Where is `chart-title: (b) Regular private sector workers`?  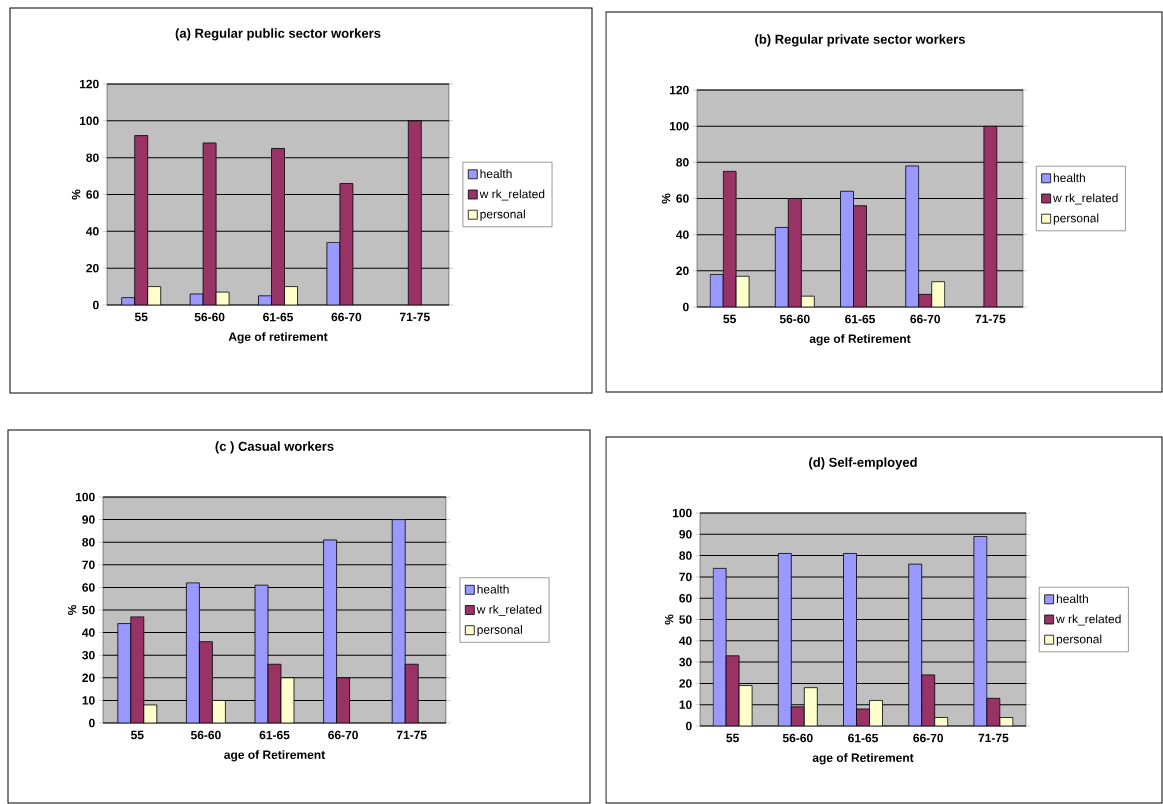 chart-title: (b) Regular private sector workers is located at coordinates (860, 40).